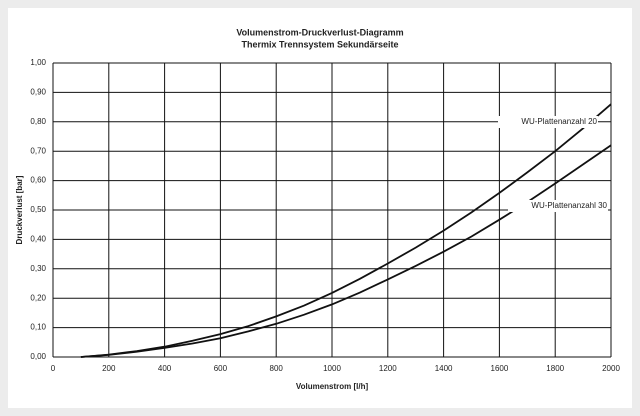 This screenshot has width=640, height=416. I want to click on x-tick-label: 400, so click(165, 368).